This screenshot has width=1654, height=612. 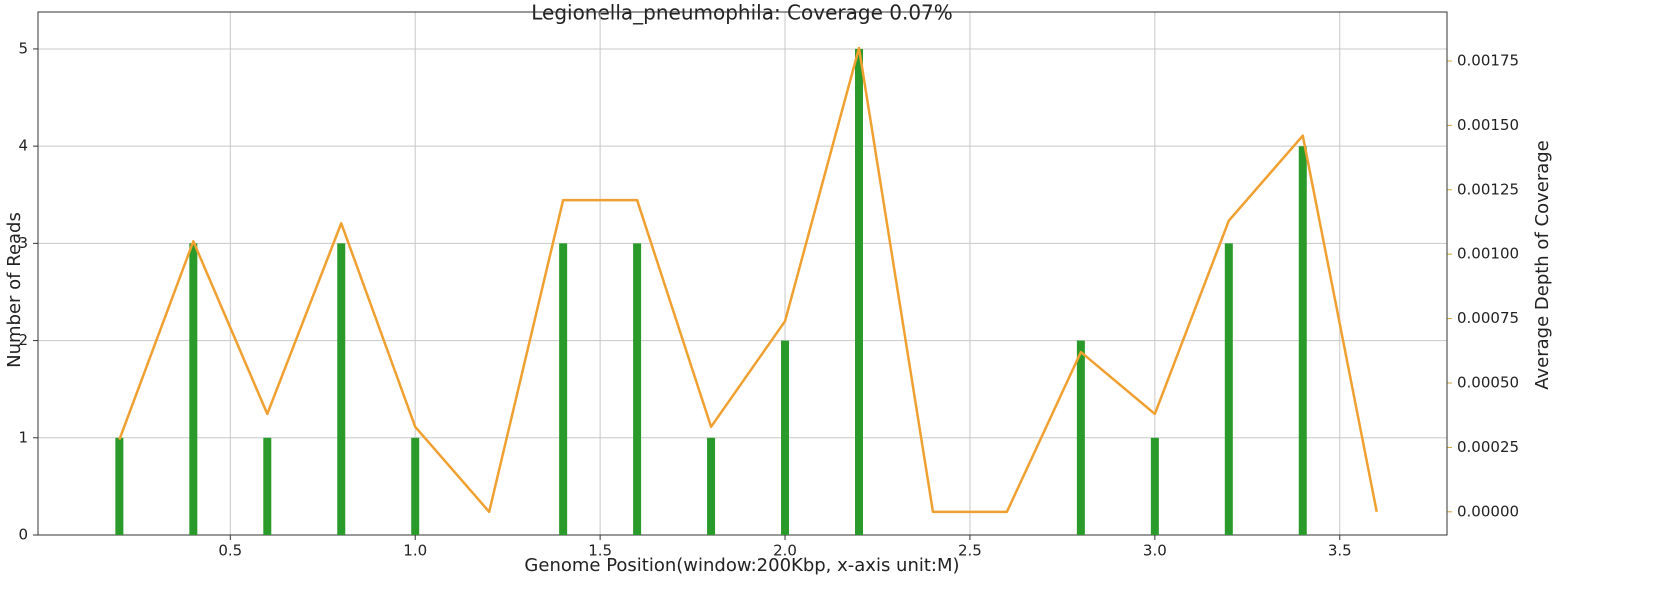 What do you see at coordinates (970, 551) in the screenshot?
I see `x-tick-label: 2.5` at bounding box center [970, 551].